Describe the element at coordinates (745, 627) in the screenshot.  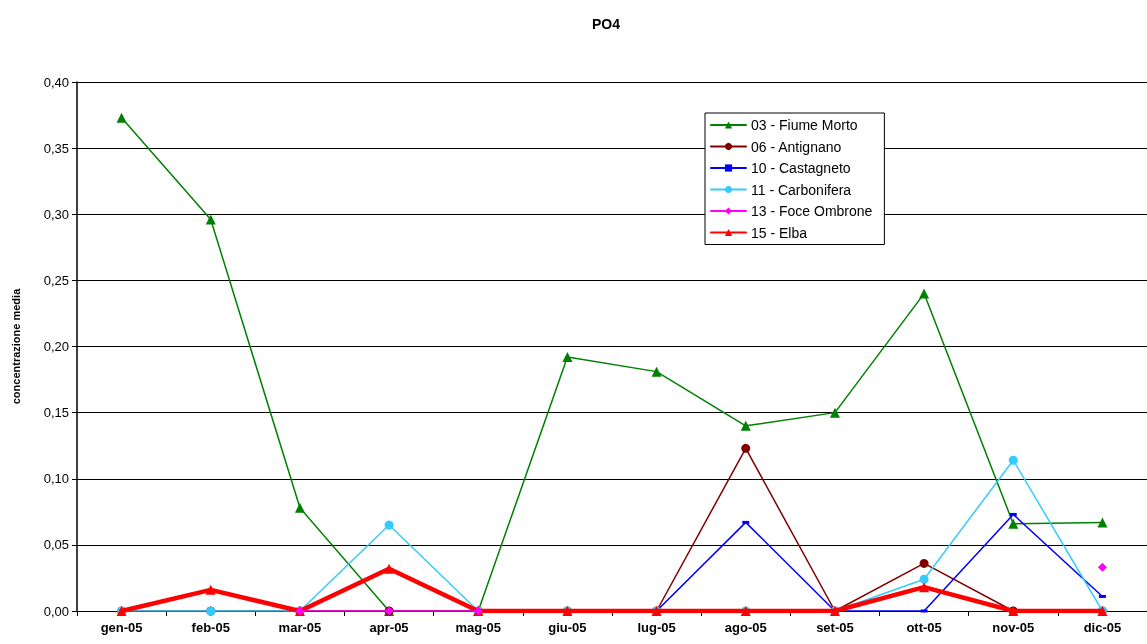
I see `x-tick-label: ago-05` at that location.